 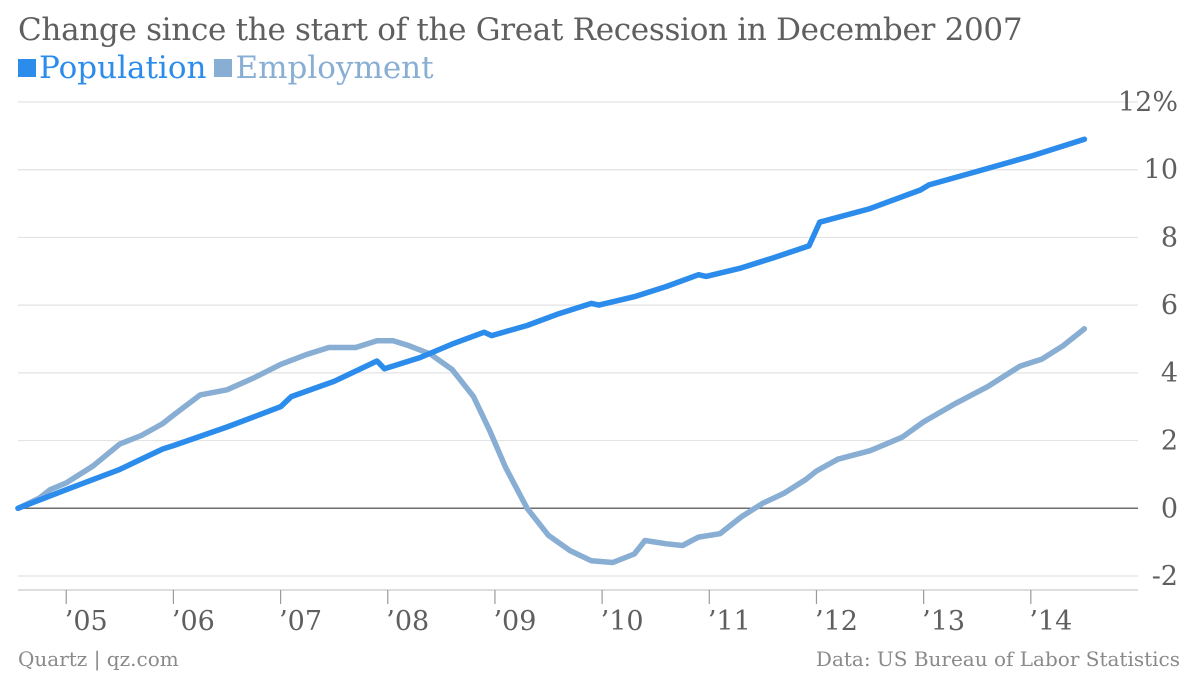 What do you see at coordinates (334, 68) in the screenshot?
I see `legend-label-employment: Employment` at bounding box center [334, 68].